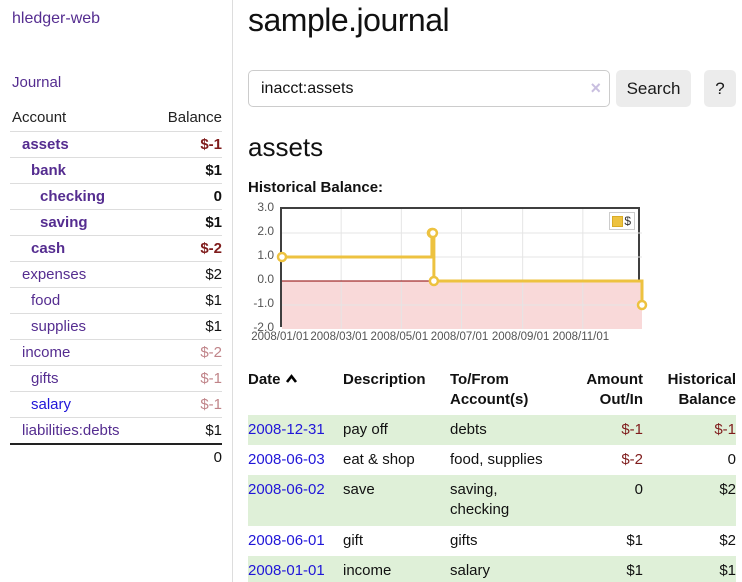 The height and width of the screenshot is (582, 742). I want to click on account-link-food: food, so click(46, 300).